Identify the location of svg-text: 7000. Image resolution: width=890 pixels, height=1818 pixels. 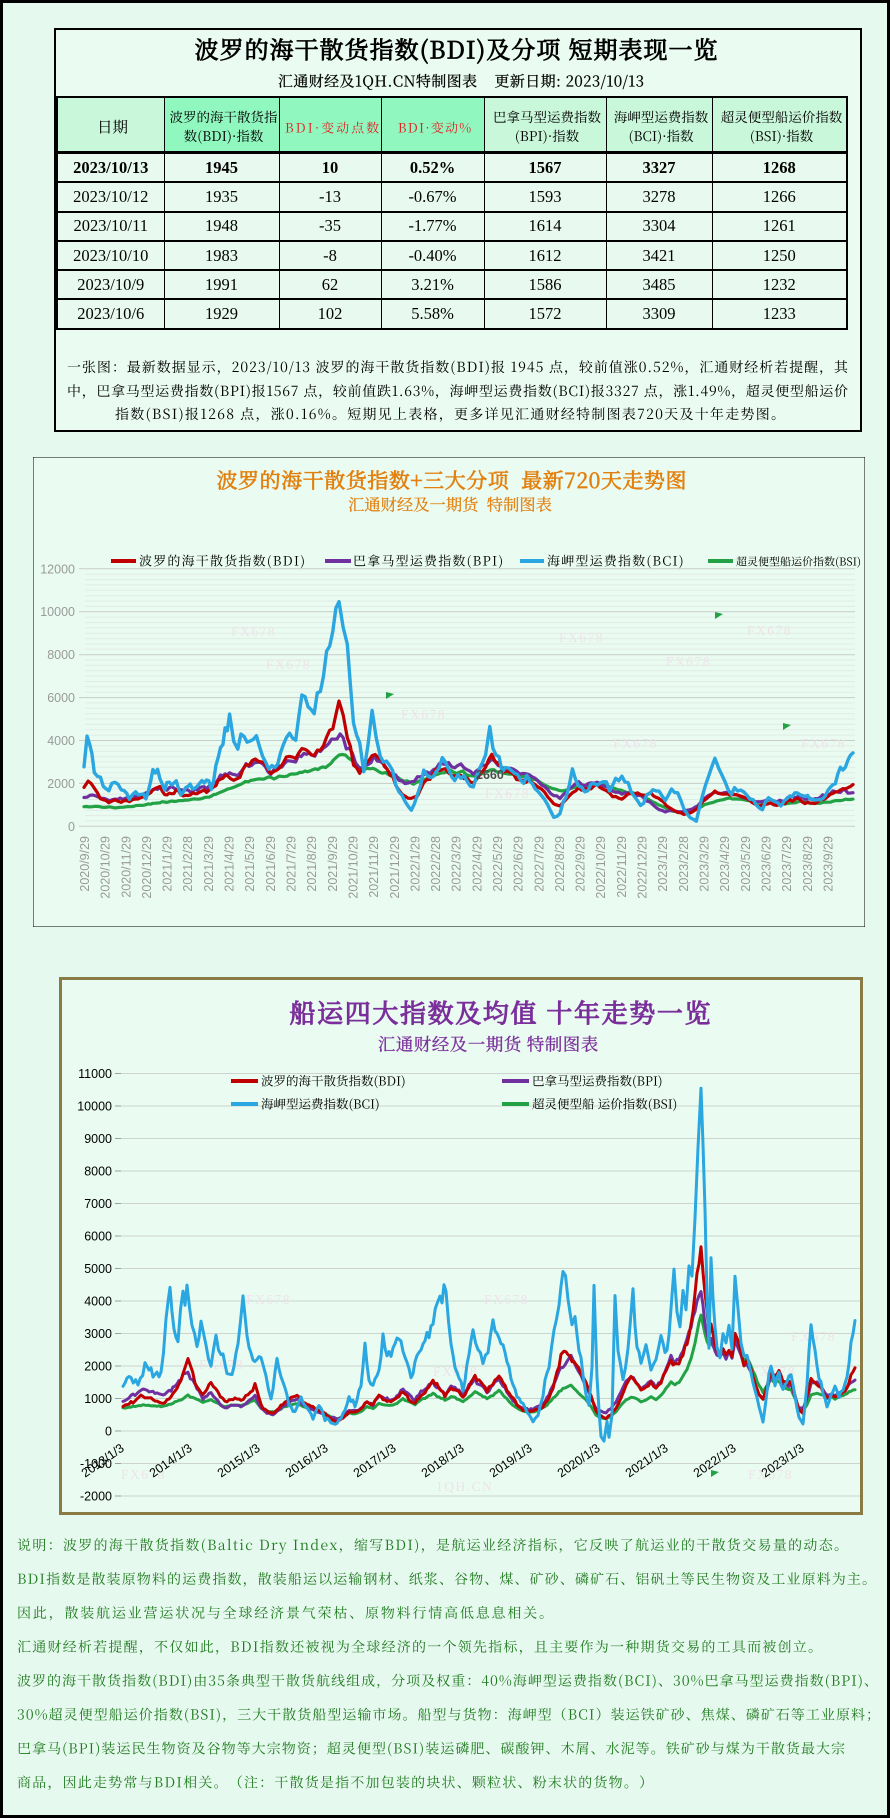
(98, 1204).